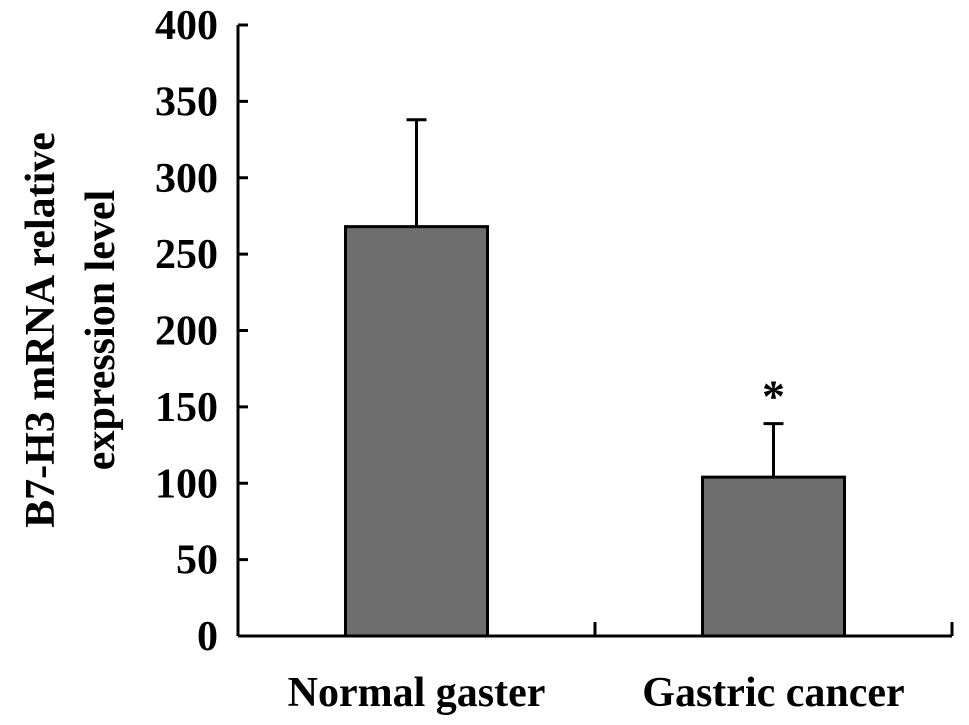 The image size is (969, 725). What do you see at coordinates (71, 330) in the screenshot?
I see `y-axis-label: B7-H3 mRNA relative expression level` at bounding box center [71, 330].